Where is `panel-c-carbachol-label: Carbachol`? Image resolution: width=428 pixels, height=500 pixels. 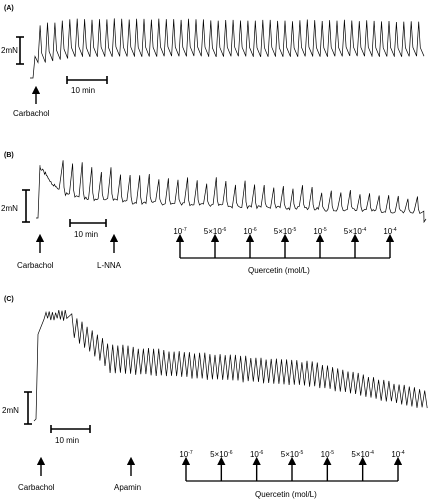 panel-c-carbachol-label: Carbachol is located at coordinates (36, 487).